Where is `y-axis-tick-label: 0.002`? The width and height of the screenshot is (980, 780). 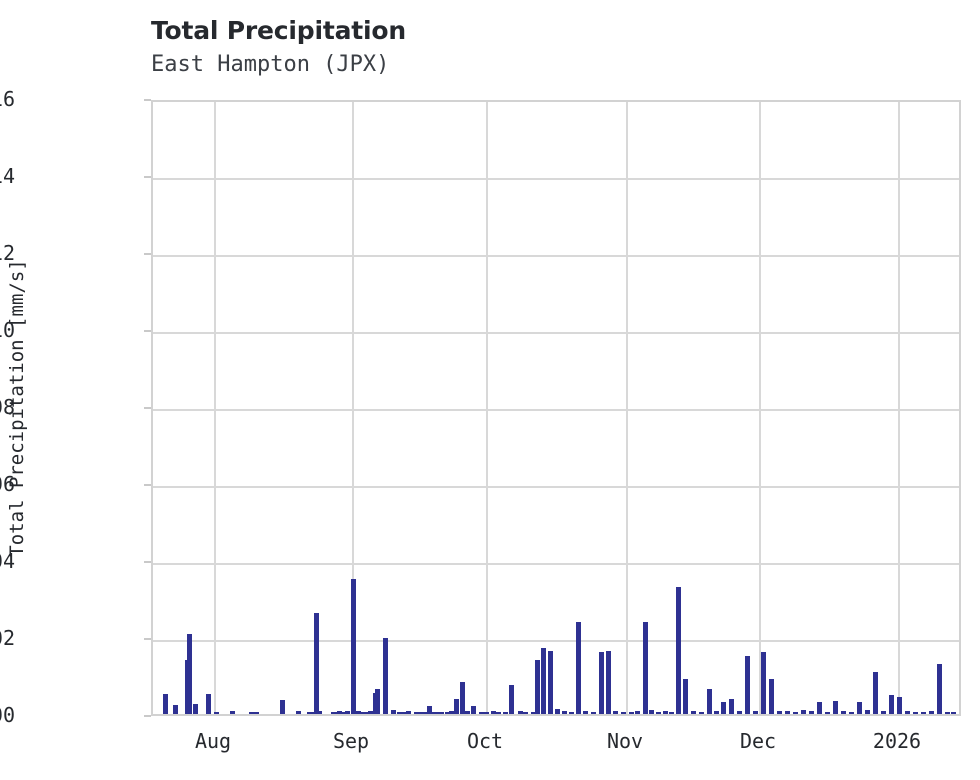
y-axis-tick-label: 0.002 is located at coordinates (7, 638).